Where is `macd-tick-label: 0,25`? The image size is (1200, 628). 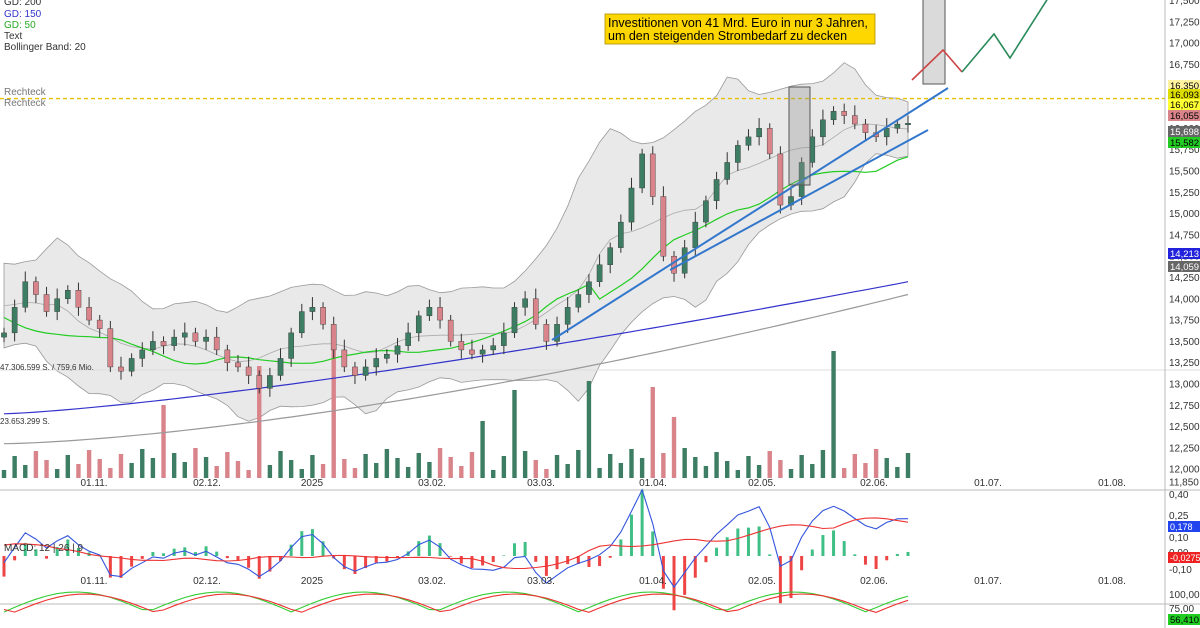
macd-tick-label: 0,25 is located at coordinates (1179, 516).